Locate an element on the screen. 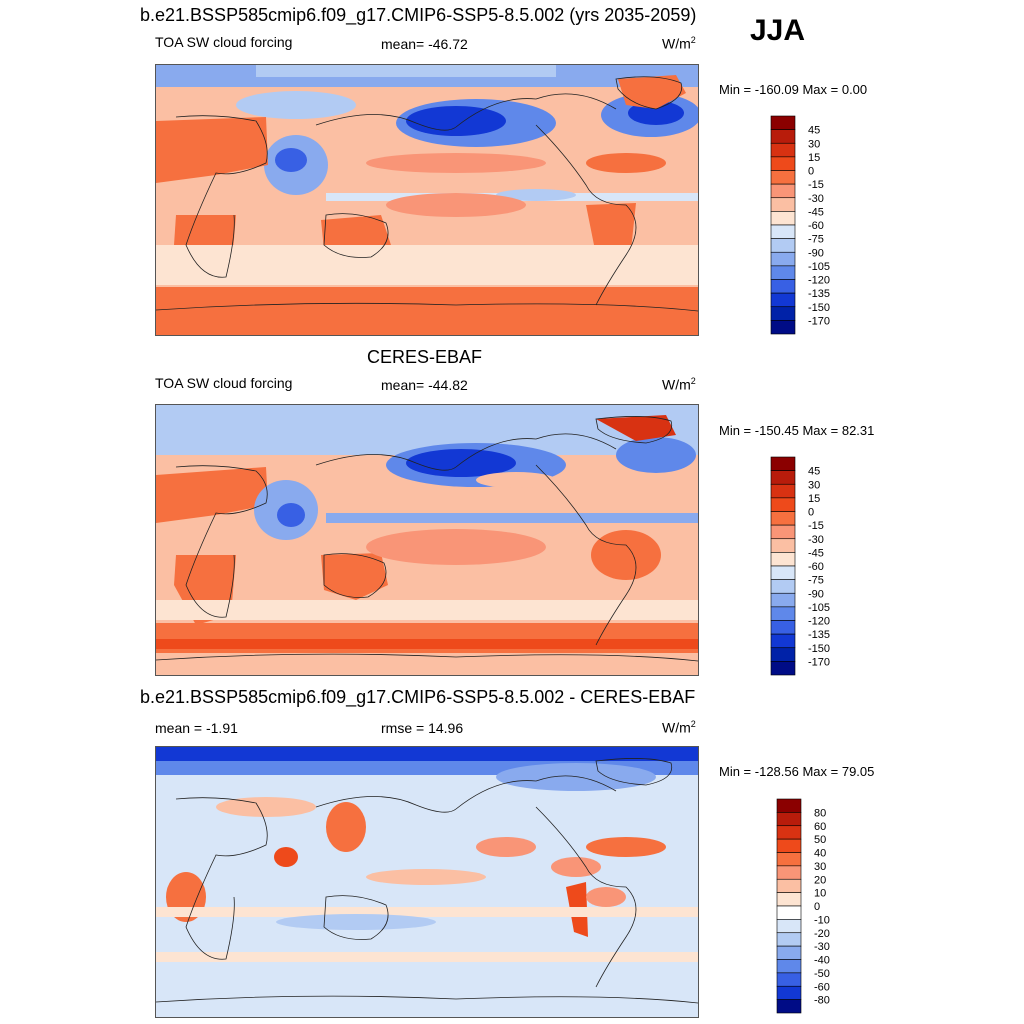 The width and height of the screenshot is (1024, 1024). panel3-map is located at coordinates (427, 882).